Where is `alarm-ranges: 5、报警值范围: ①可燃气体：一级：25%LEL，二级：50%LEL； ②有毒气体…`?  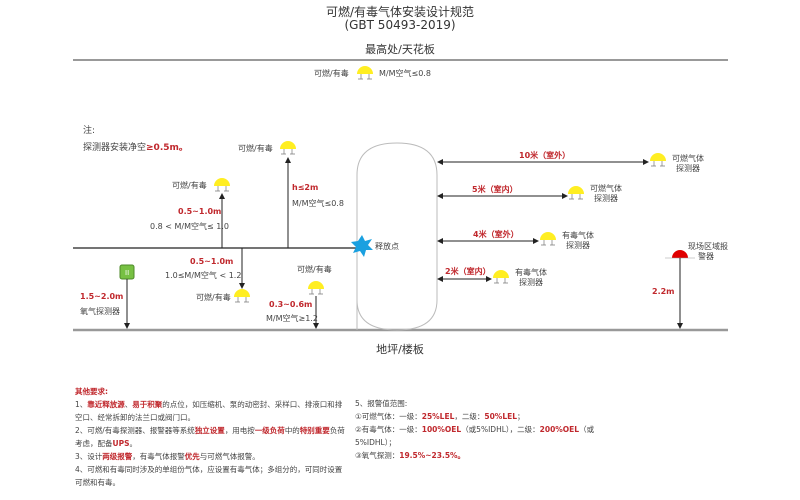 alarm-ranges: 5、报警值范围: ①可燃气体：一级：25%LEL，二级：50%LEL； ②有毒气体… is located at coordinates (480, 429).